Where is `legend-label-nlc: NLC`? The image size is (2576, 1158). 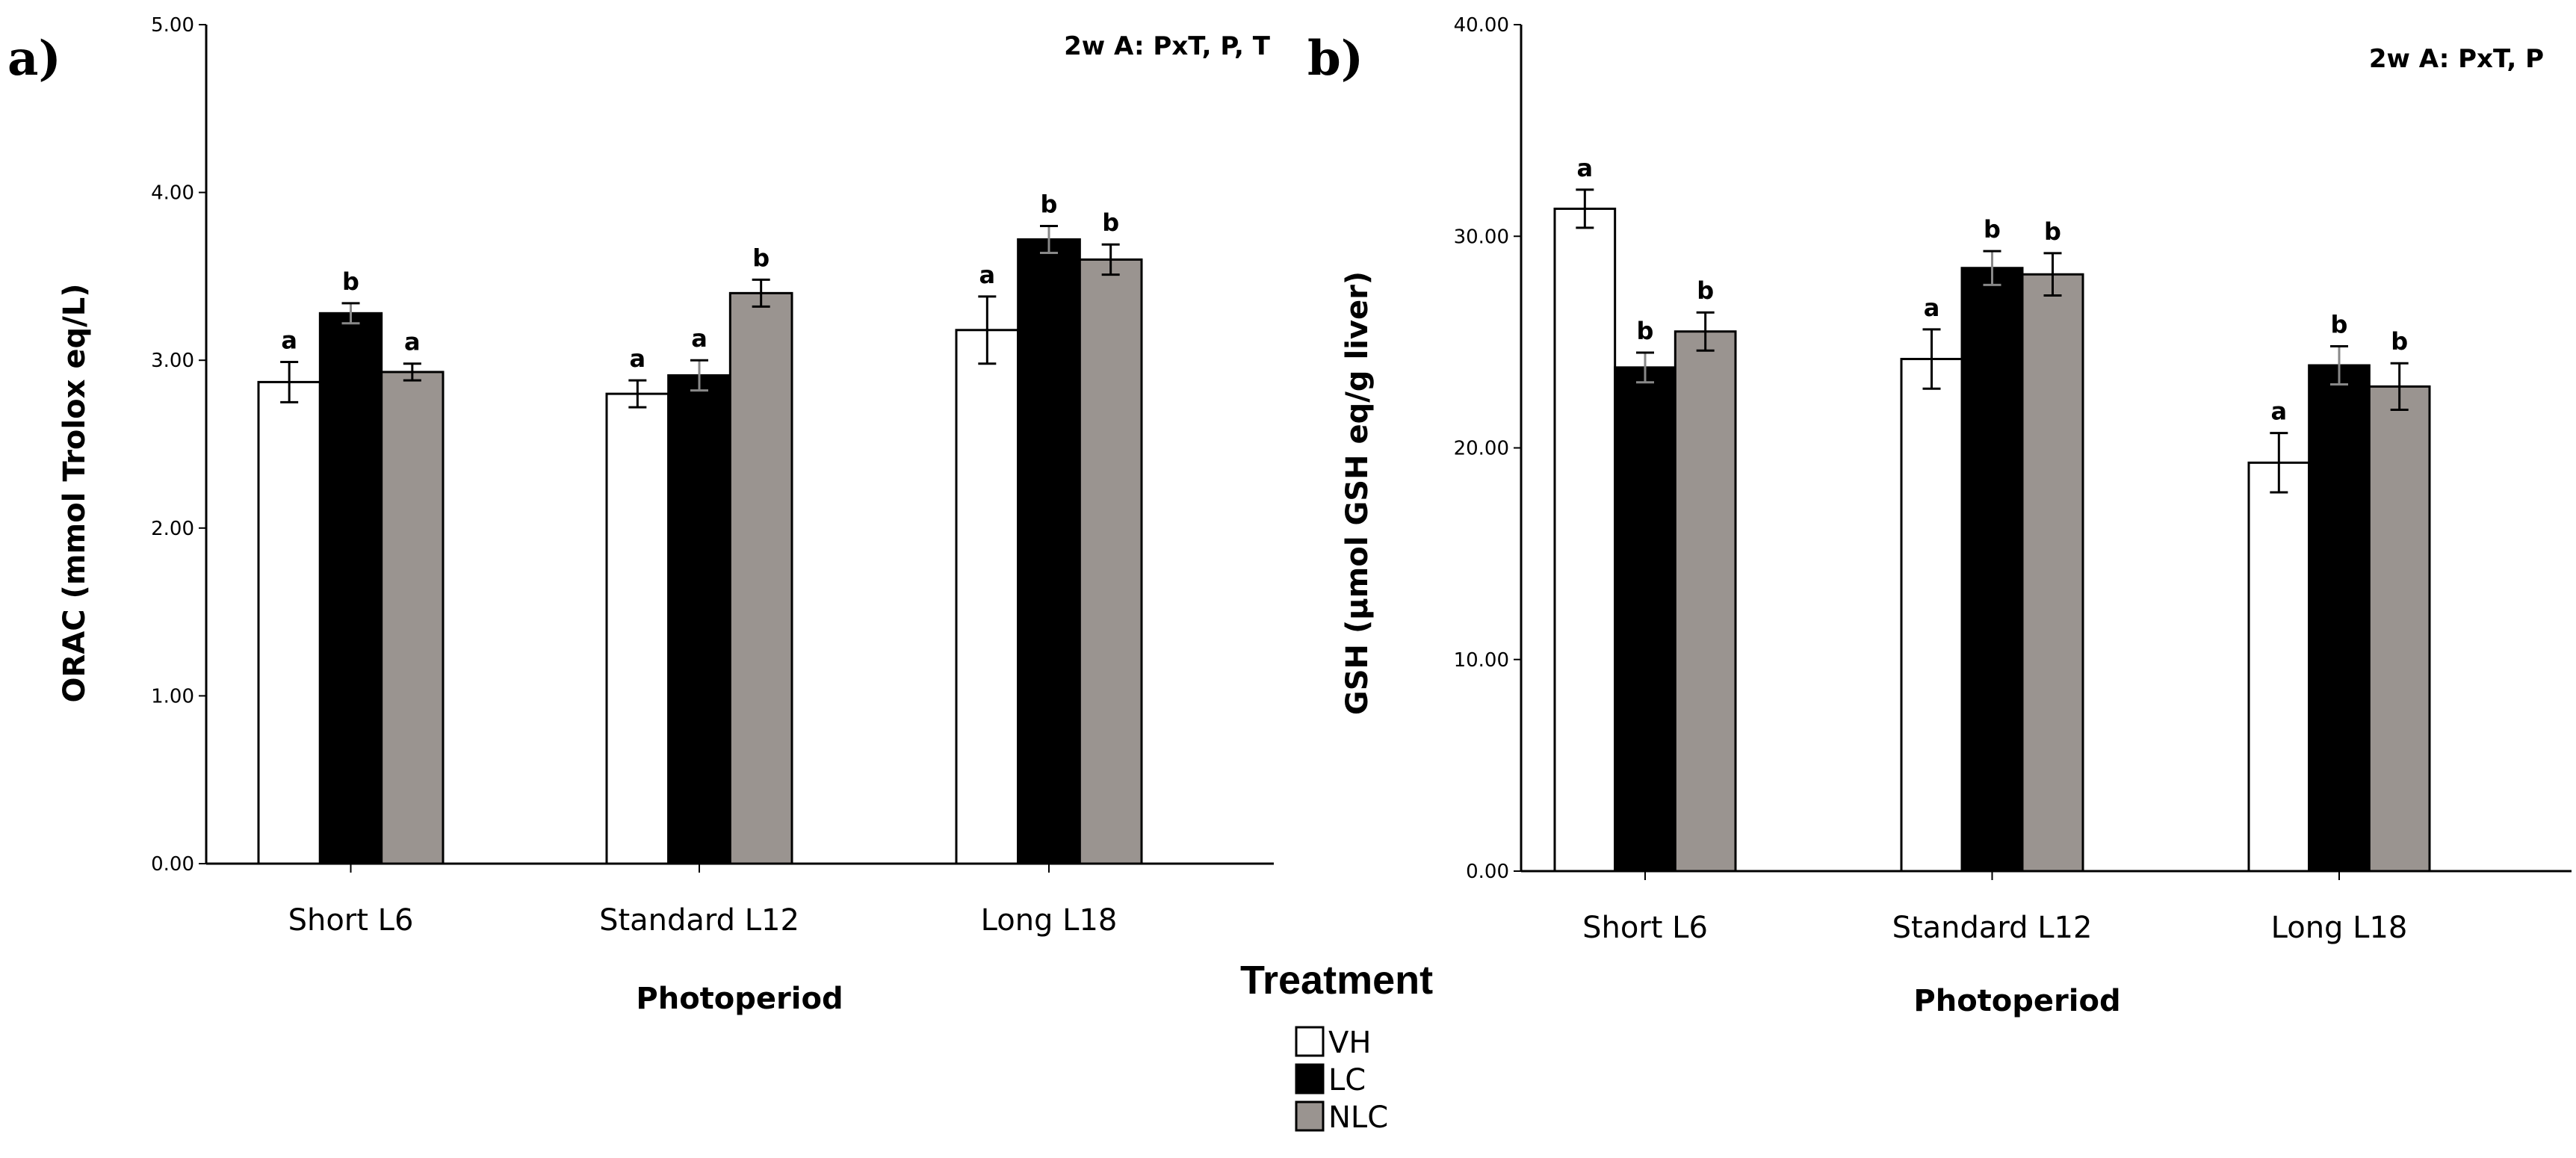 legend-label-nlc: NLC is located at coordinates (1358, 1117).